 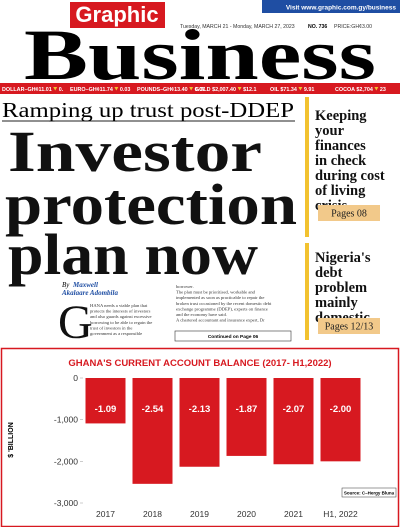 I want to click on headline-line: plan now, so click(x=133, y=254).